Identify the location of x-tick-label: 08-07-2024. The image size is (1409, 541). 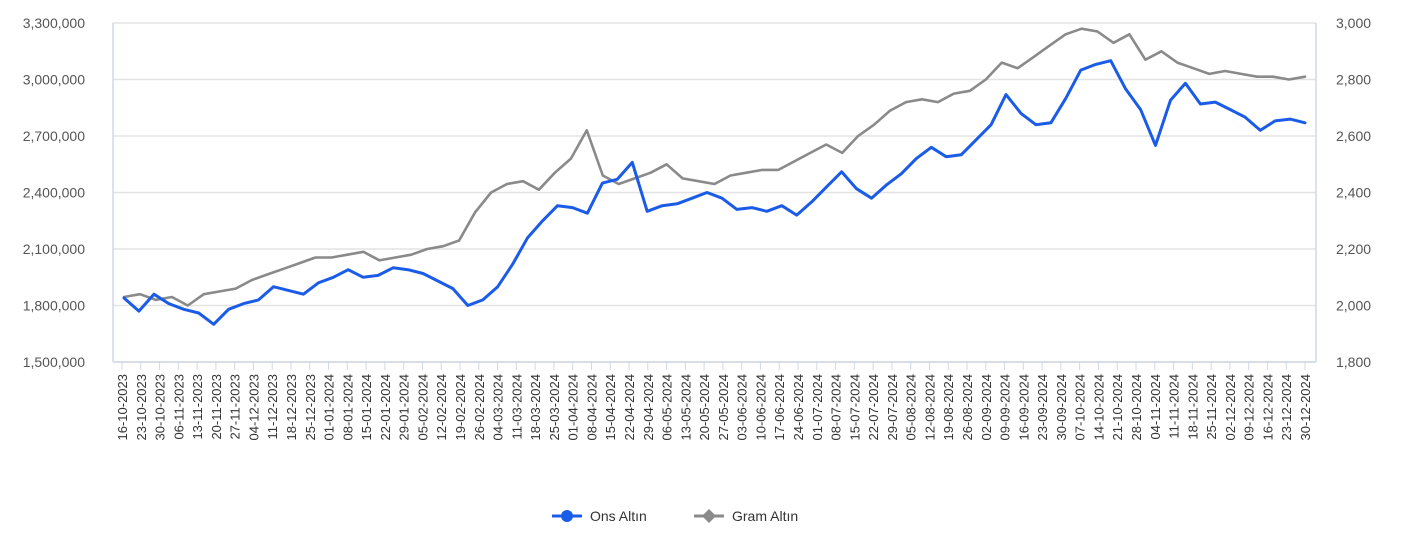
(836, 407).